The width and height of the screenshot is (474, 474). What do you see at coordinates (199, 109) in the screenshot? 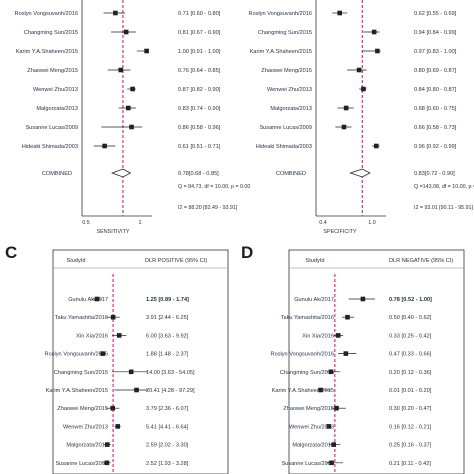
I see `panel-a-ci-text: 0.83 [0.74 - 0.90]` at bounding box center [199, 109].